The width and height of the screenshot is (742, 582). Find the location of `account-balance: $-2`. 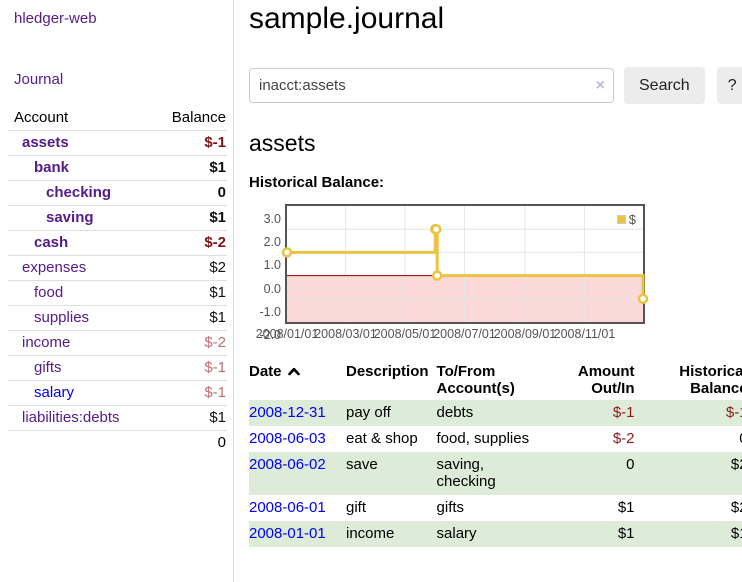

account-balance: $-2 is located at coordinates (190, 343).